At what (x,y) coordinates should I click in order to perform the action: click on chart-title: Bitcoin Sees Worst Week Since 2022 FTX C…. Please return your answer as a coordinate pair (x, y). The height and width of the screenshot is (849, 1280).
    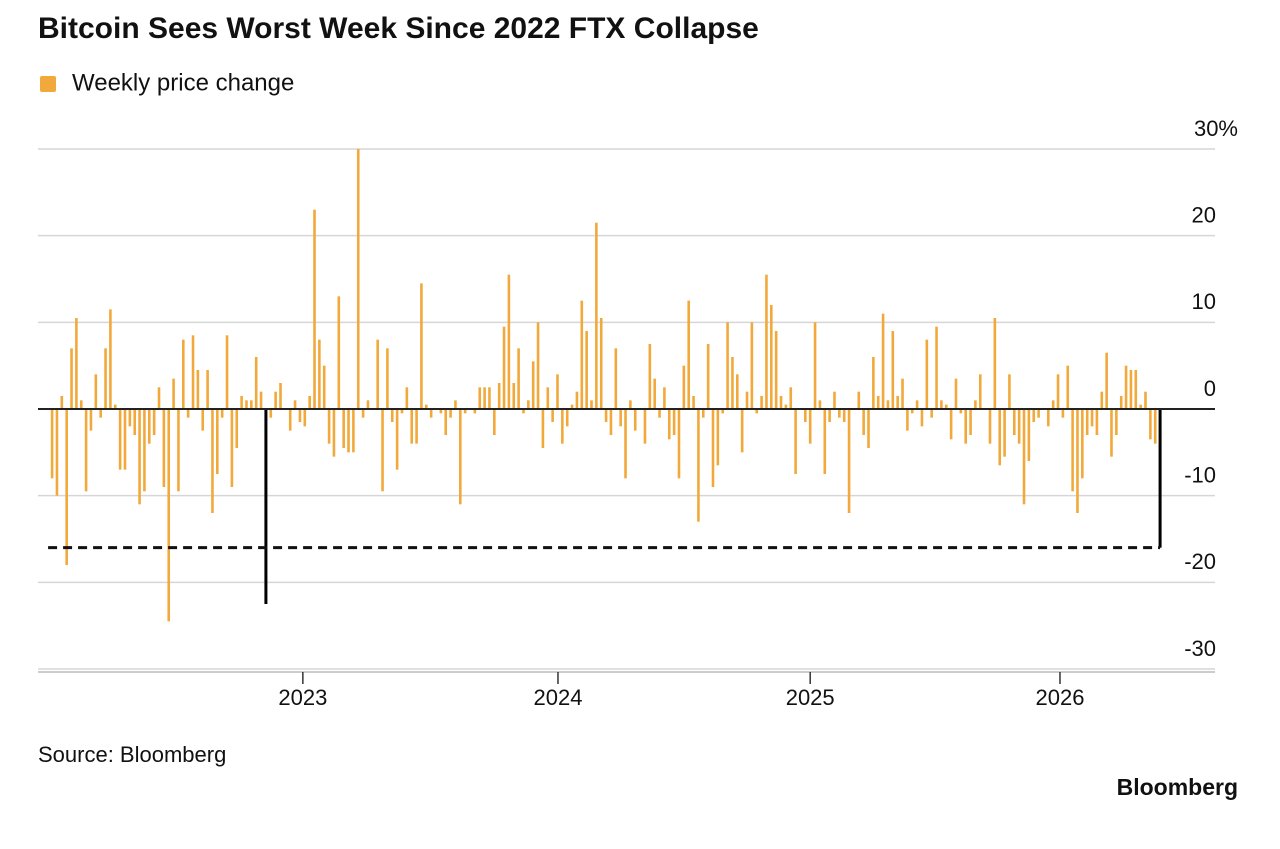
    Looking at the image, I should click on (398, 28).